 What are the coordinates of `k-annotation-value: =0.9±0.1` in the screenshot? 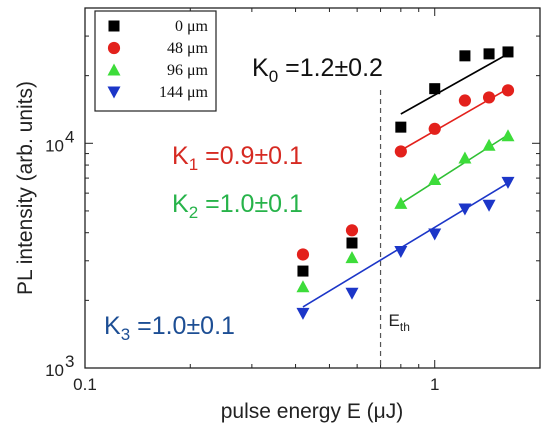 It's located at (250, 156).